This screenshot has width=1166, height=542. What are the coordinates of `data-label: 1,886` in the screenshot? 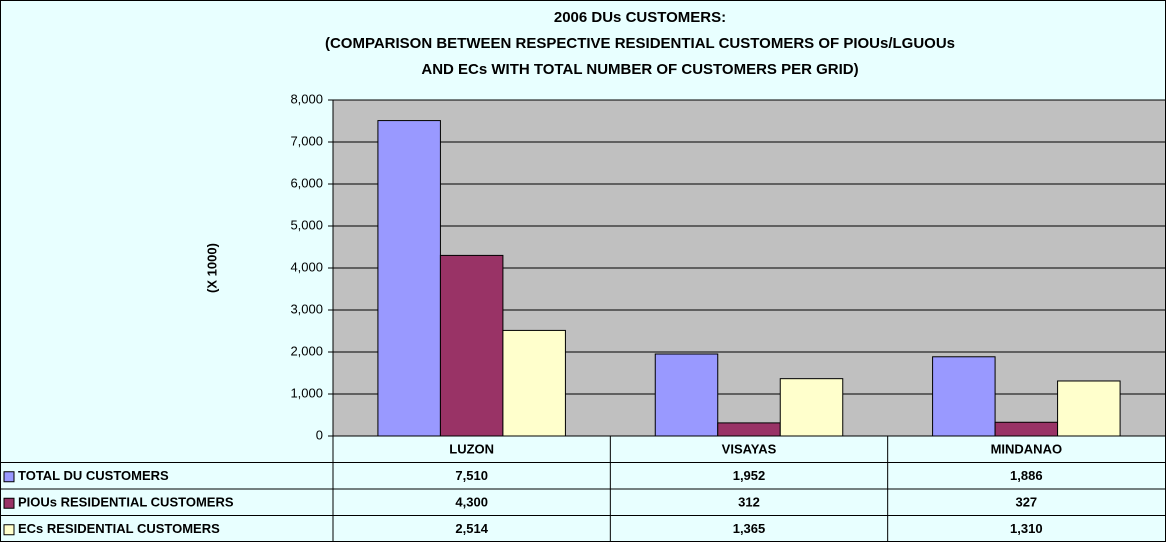 It's located at (1026, 475).